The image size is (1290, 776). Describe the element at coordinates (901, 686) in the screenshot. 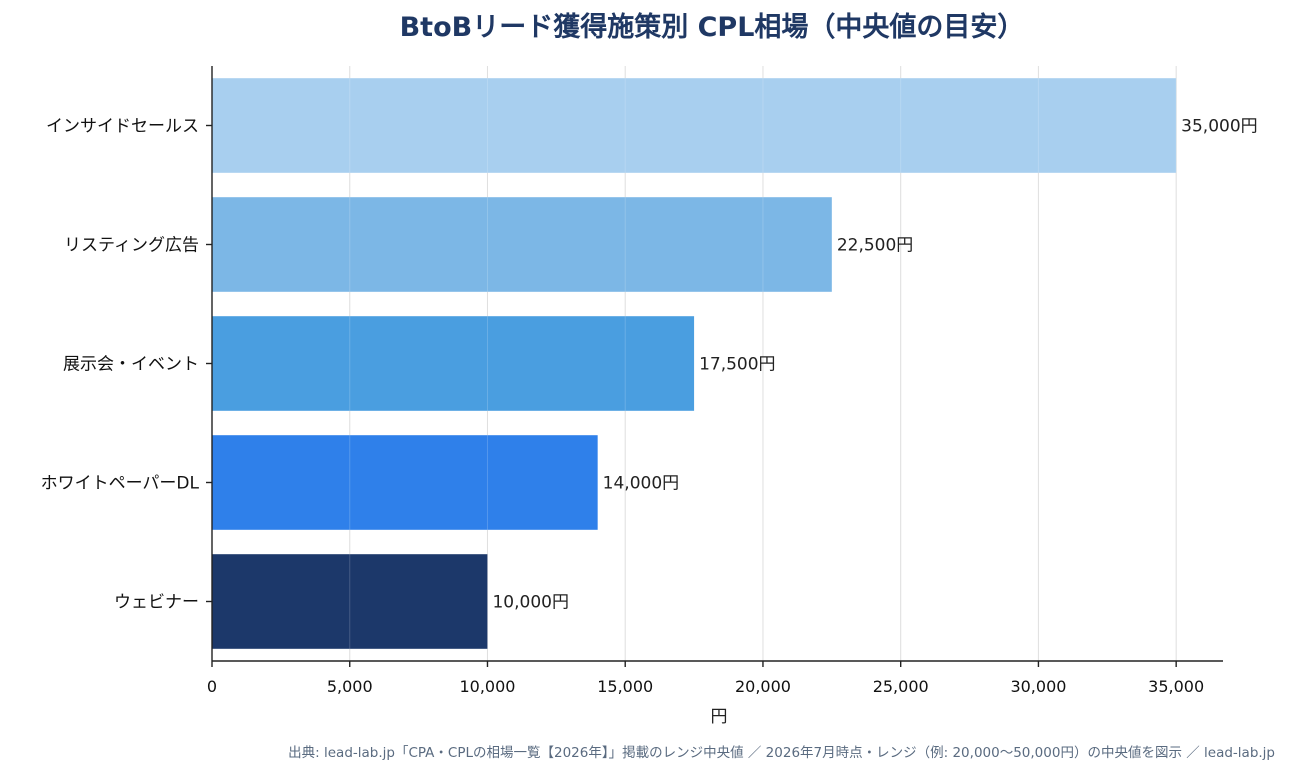

I see `x-tick-label: 25,000` at that location.